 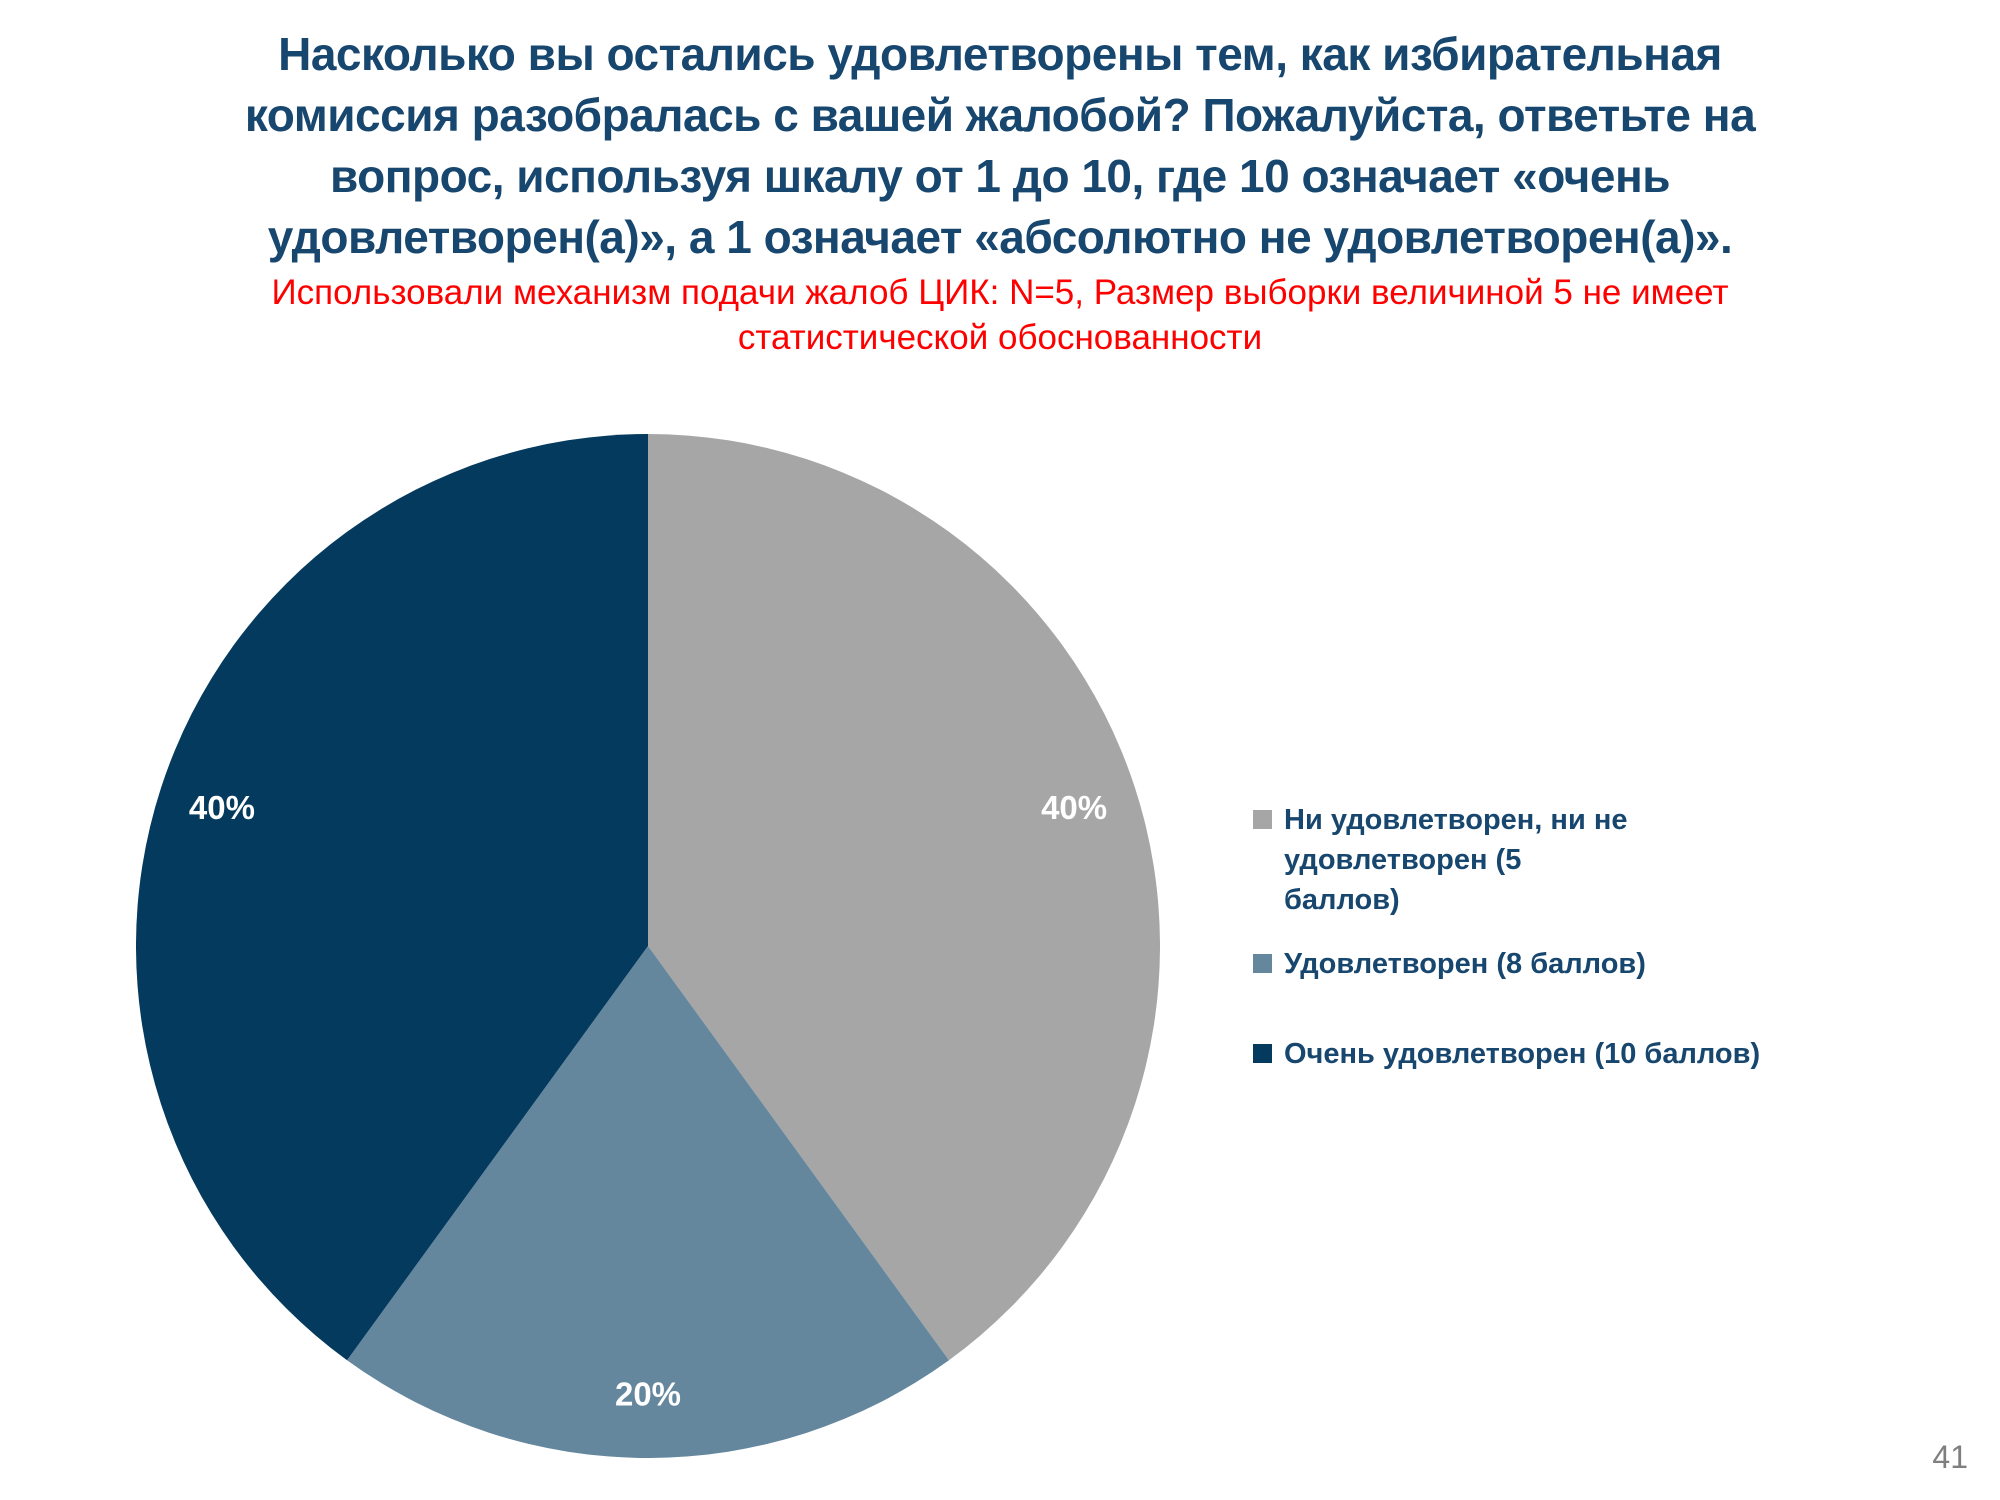 I want to click on legend-label: Удовлетворен (8 баллов), so click(x=1465, y=964).